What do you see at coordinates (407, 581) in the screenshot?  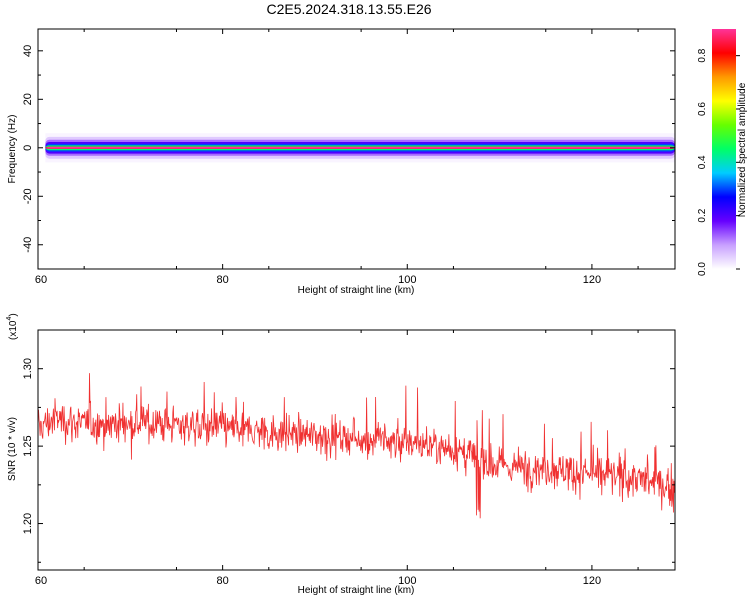 I see `snr-x-tick-label: 100` at bounding box center [407, 581].